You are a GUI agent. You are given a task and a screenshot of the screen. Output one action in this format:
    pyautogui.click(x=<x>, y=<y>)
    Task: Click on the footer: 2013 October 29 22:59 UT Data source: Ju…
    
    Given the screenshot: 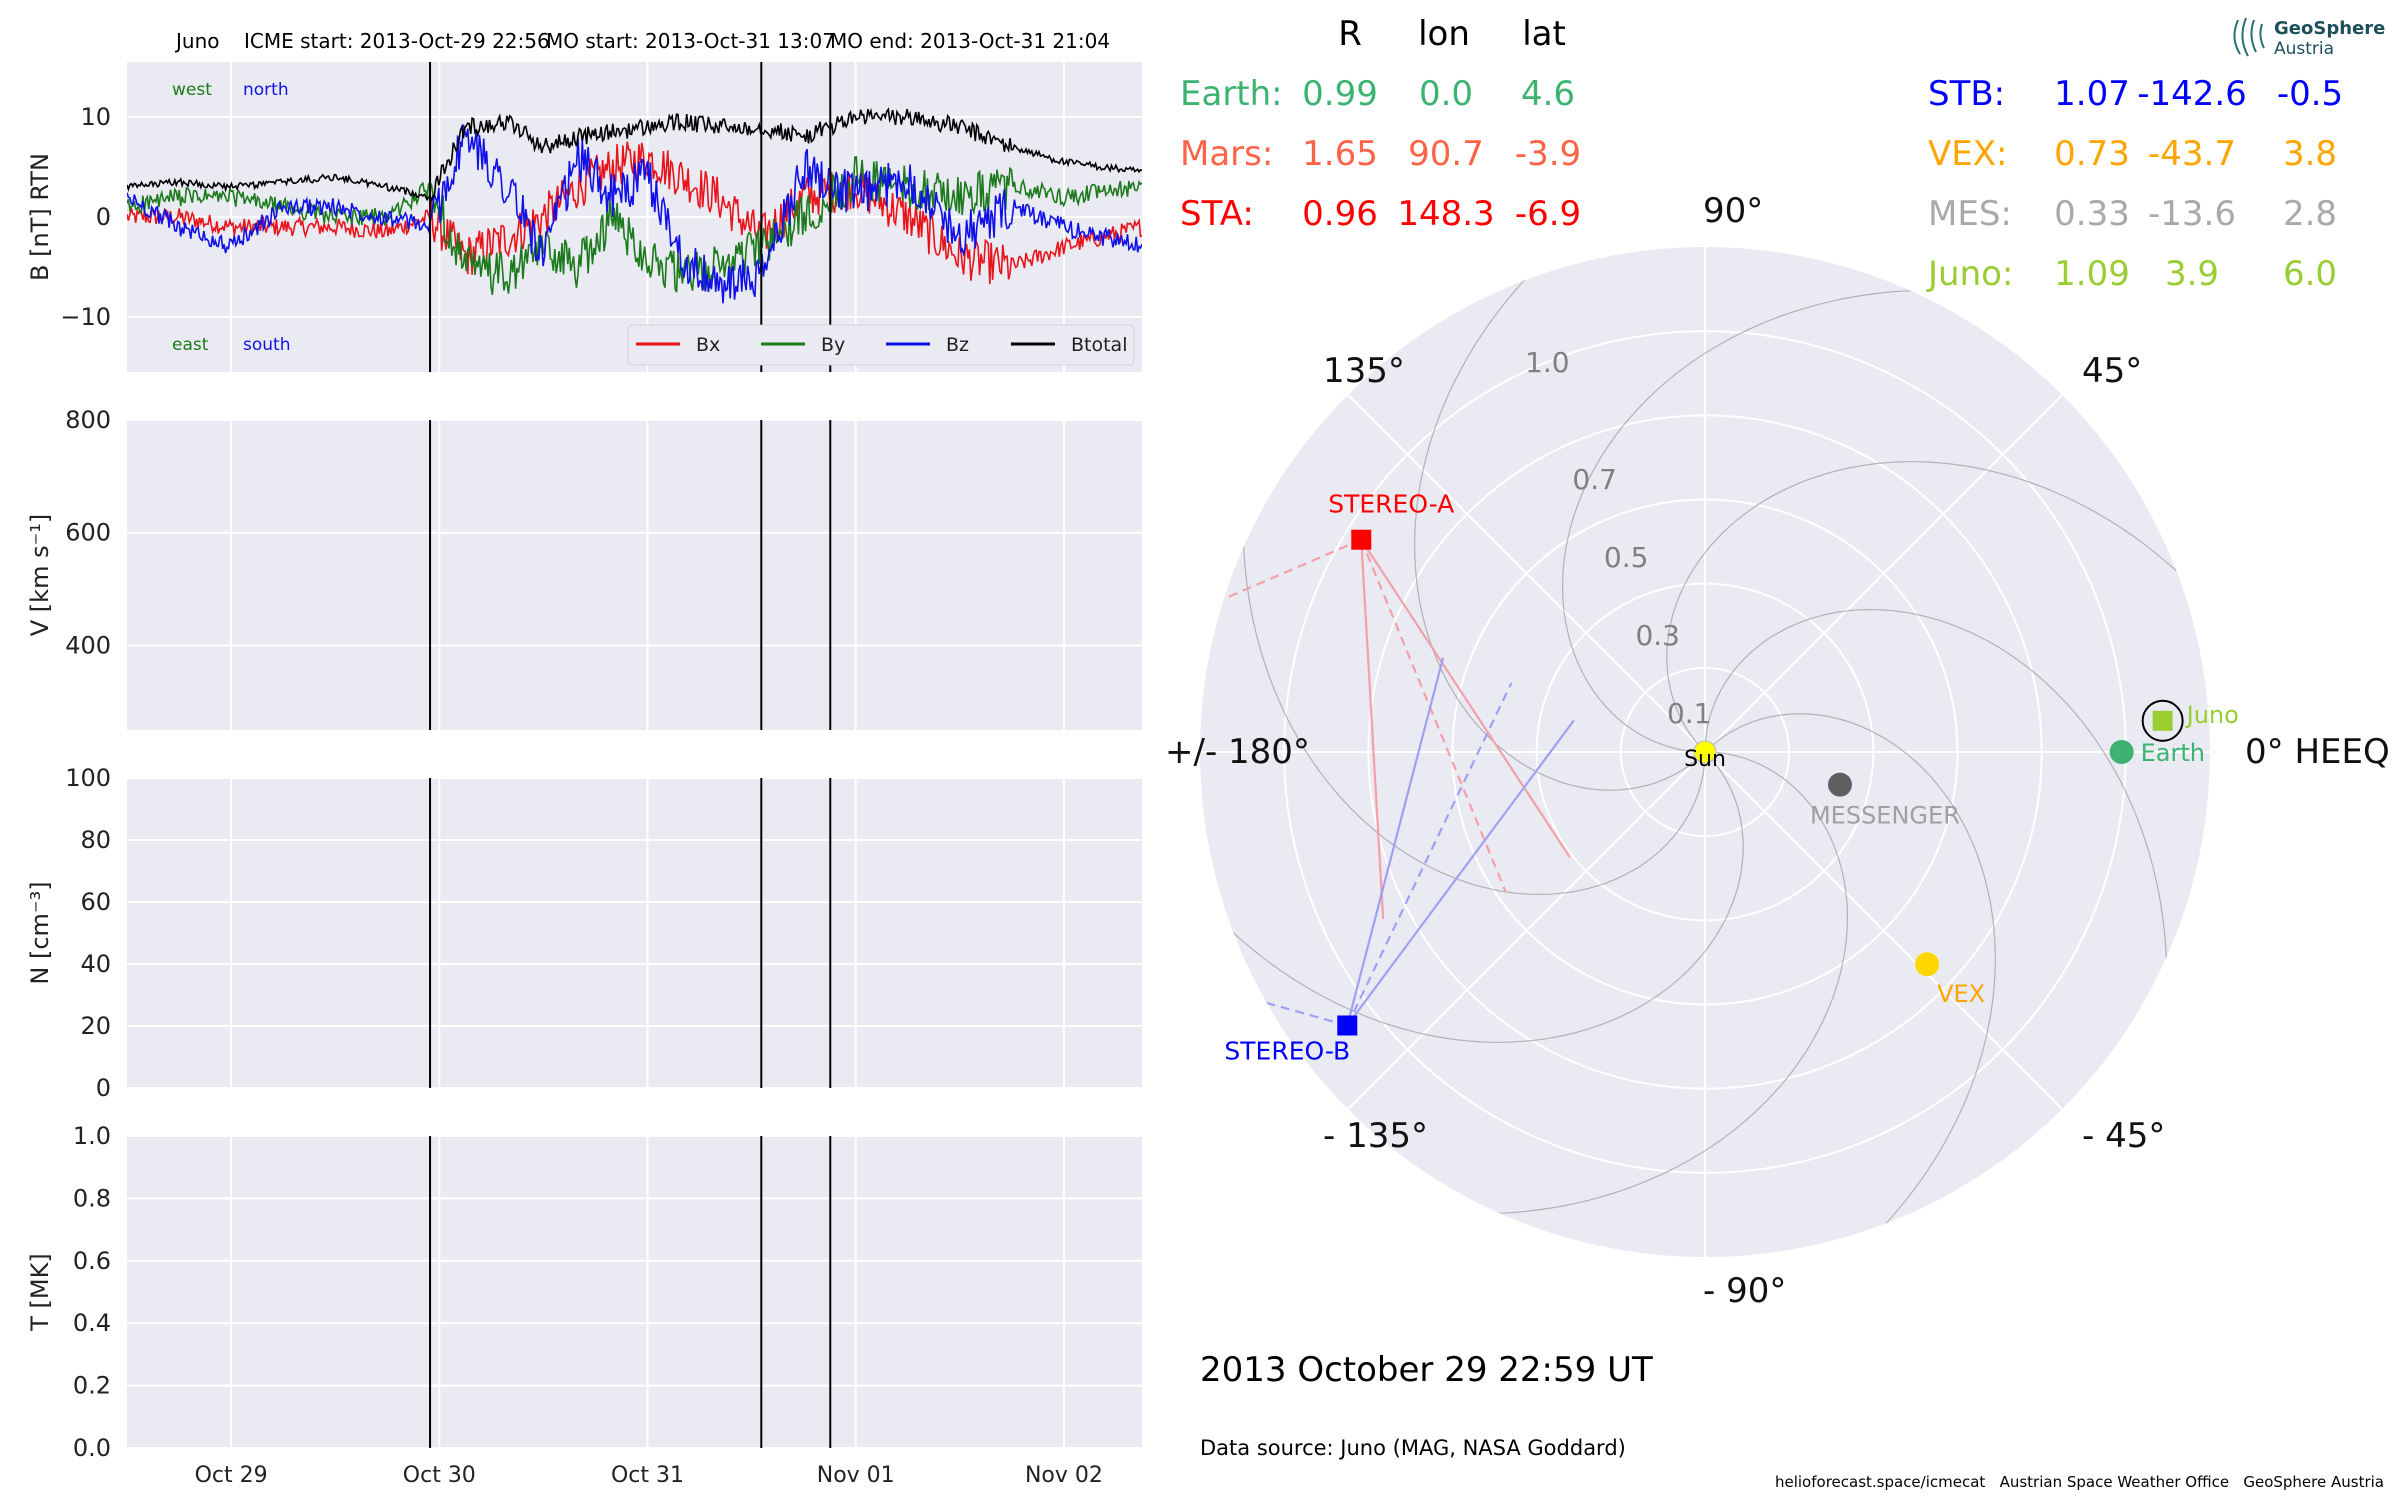 What is the action you would take?
    pyautogui.click(x=1792, y=1420)
    